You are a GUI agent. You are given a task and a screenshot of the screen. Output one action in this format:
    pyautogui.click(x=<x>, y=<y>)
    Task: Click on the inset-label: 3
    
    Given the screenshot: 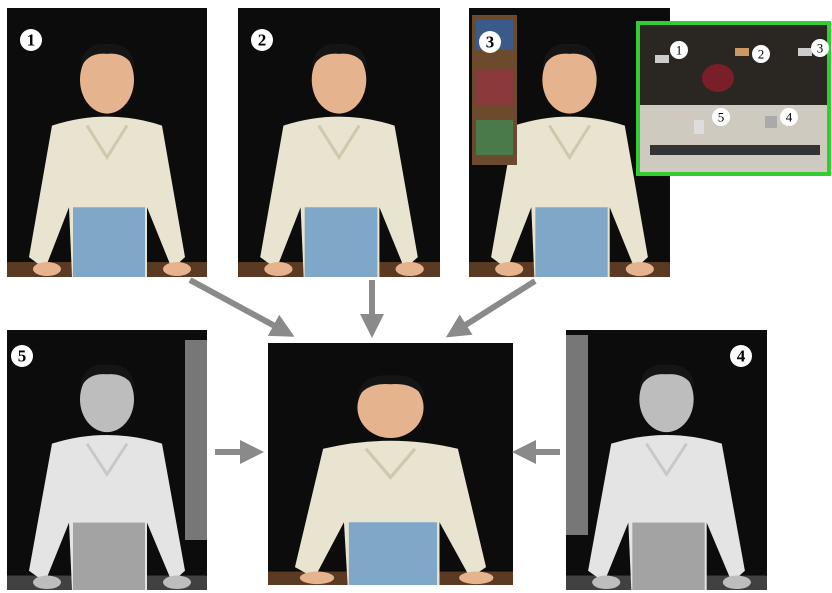 What is the action you would take?
    pyautogui.click(x=820, y=48)
    